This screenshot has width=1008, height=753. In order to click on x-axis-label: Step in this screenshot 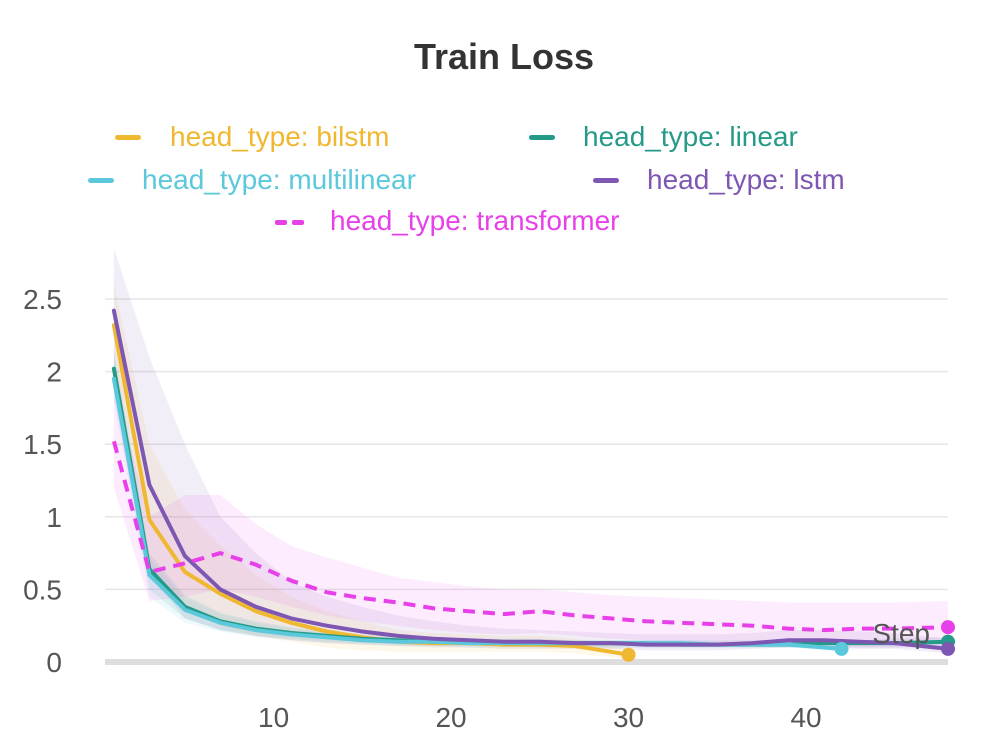, I will do `click(901, 633)`.